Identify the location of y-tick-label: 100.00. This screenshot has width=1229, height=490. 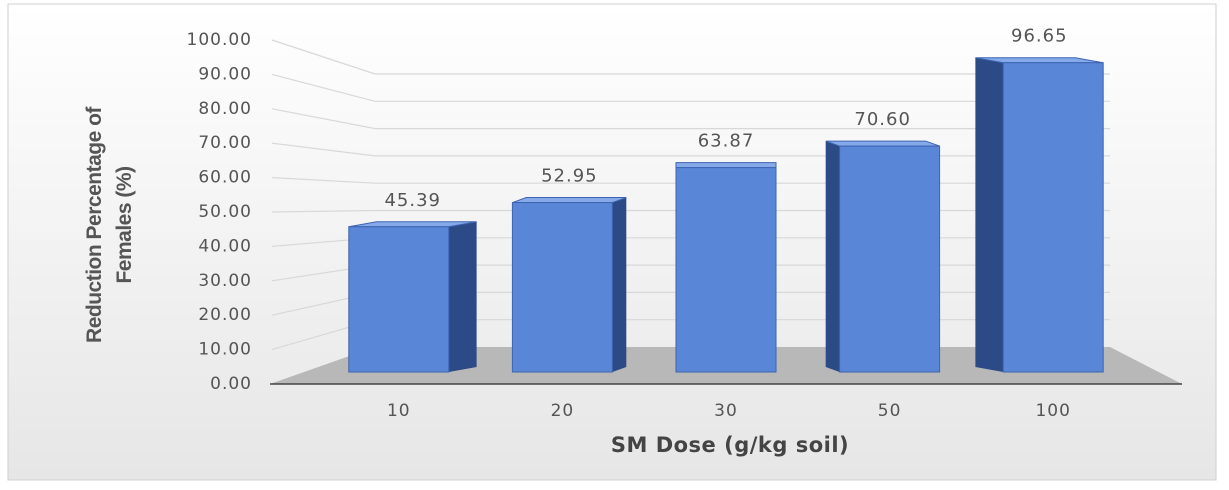
(219, 40).